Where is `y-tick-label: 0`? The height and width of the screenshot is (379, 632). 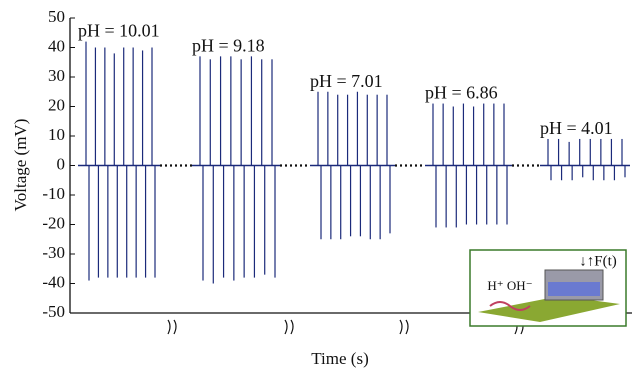 y-tick-label: 0 is located at coordinates (61, 163).